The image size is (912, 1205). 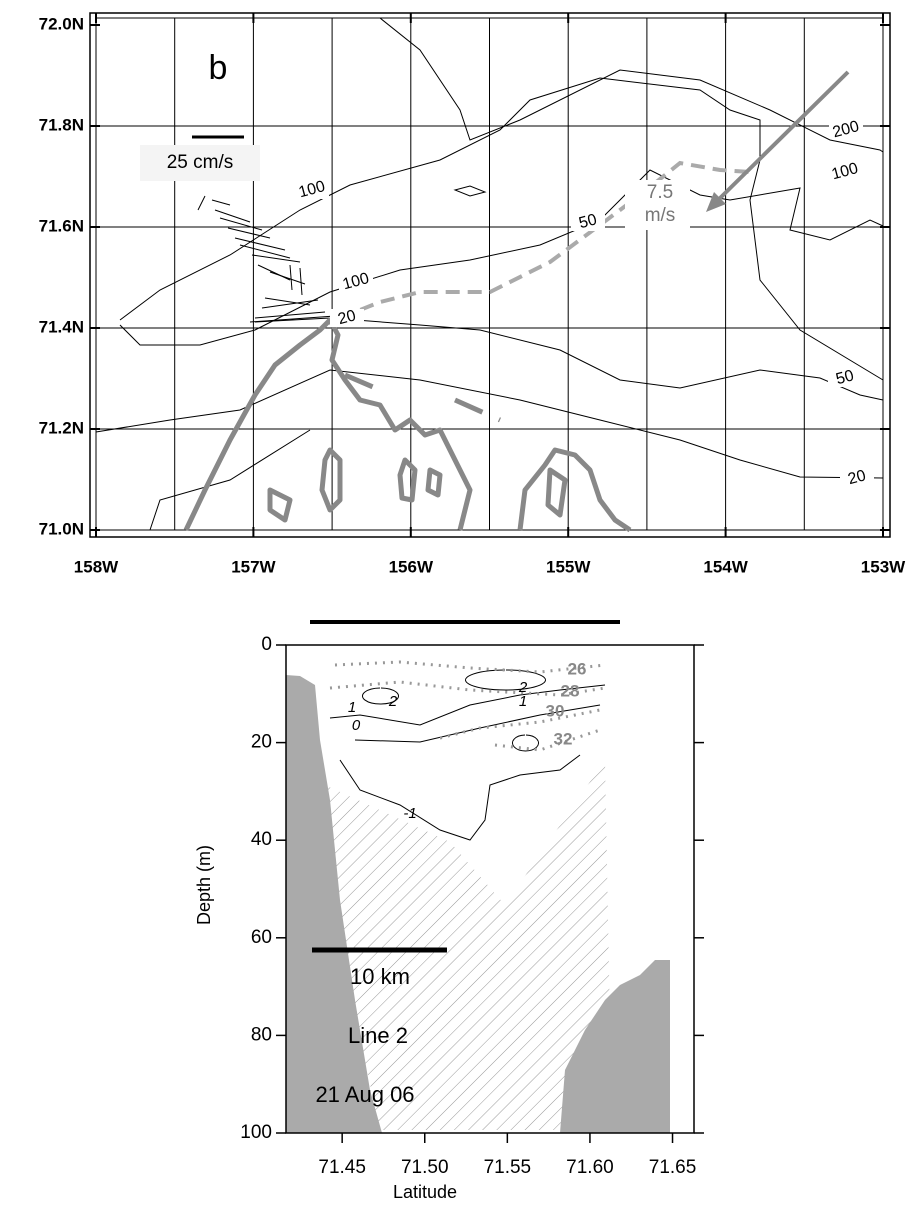 What do you see at coordinates (555, 710) in the screenshot?
I see `salinity-label: 30` at bounding box center [555, 710].